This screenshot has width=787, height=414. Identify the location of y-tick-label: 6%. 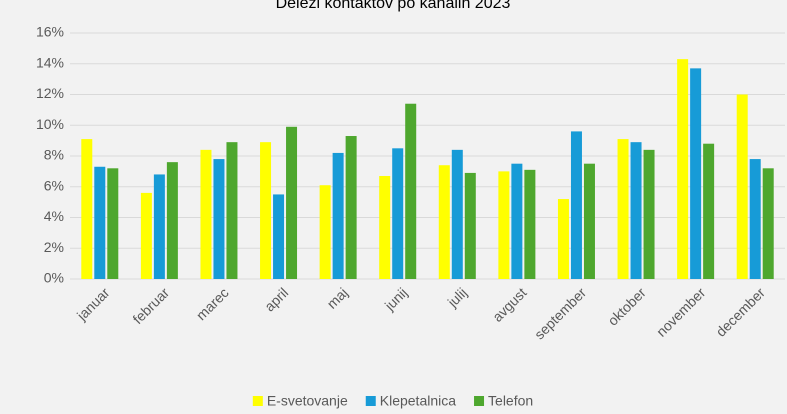
(54, 185).